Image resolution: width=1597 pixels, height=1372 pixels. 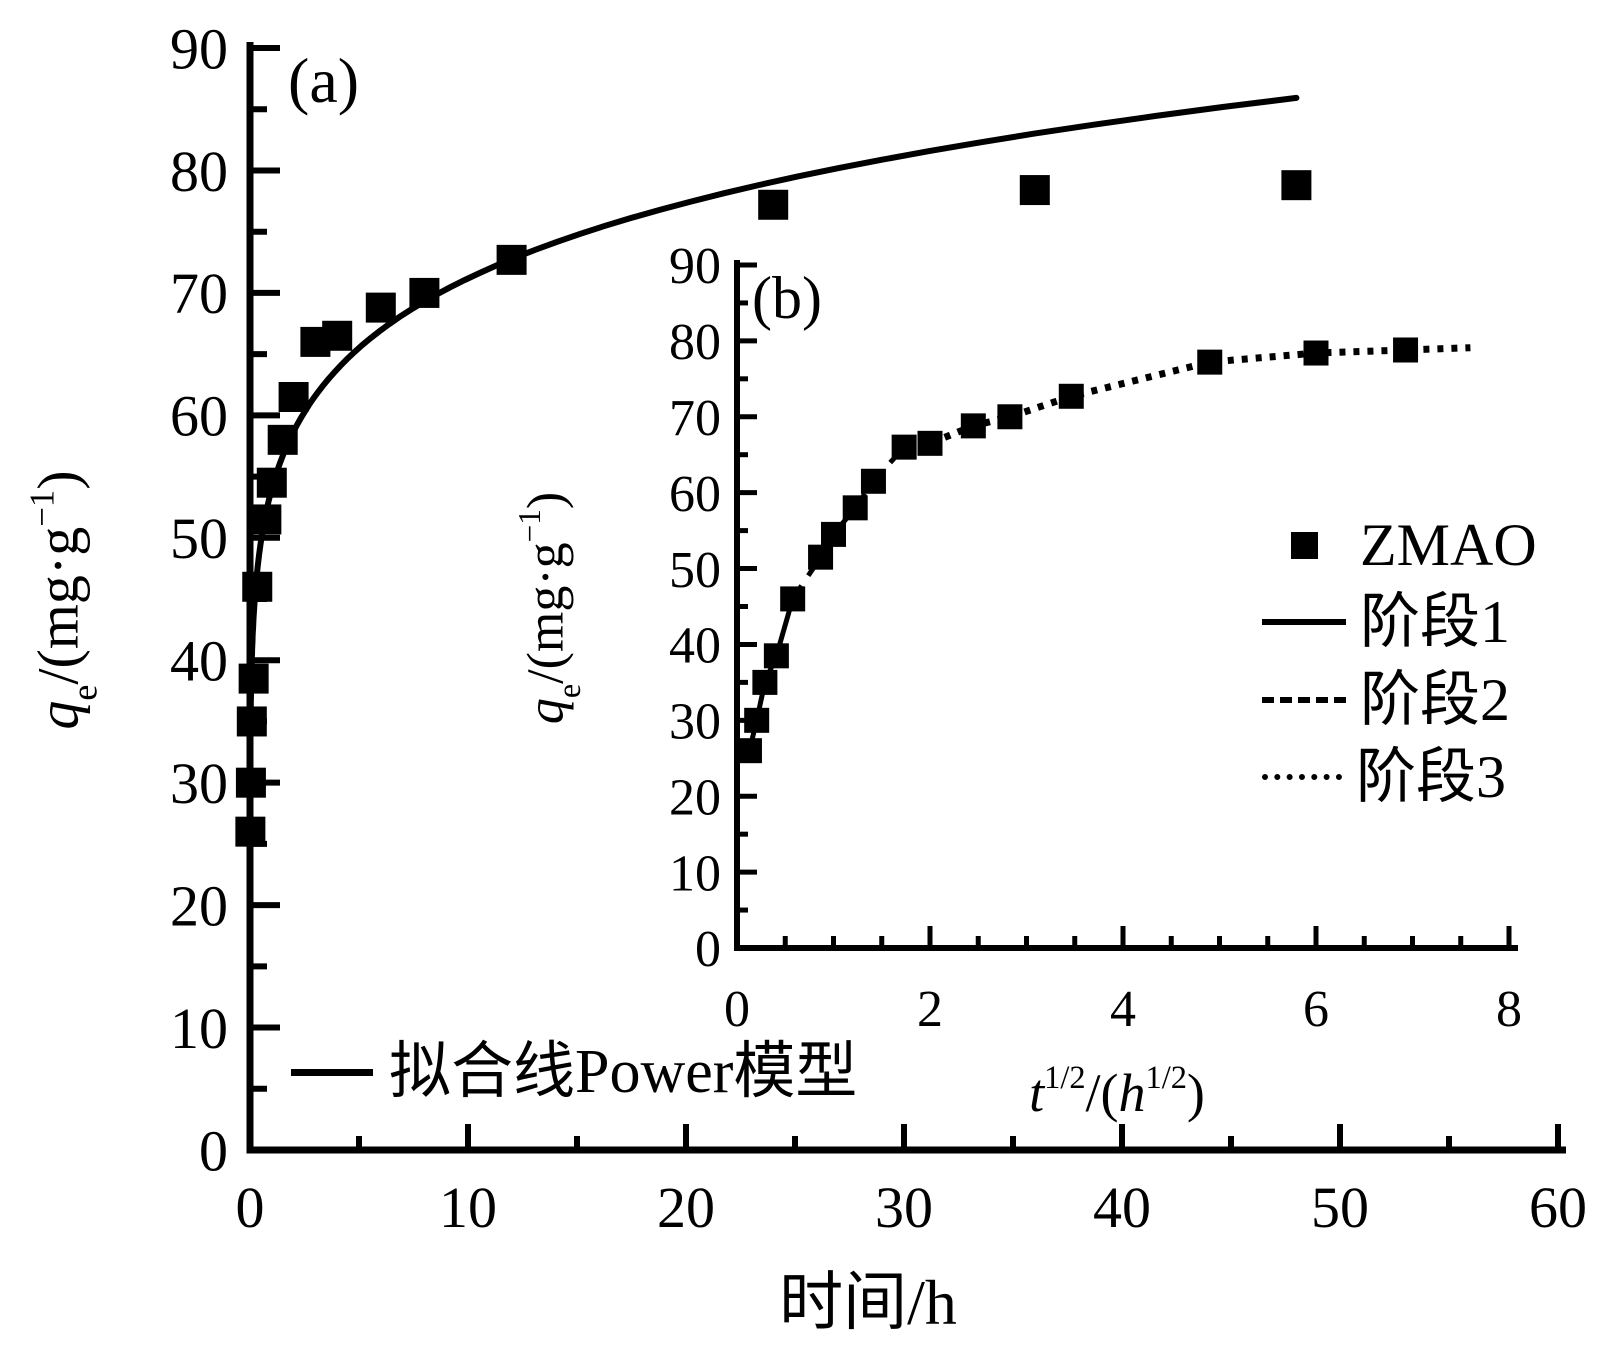 I want to click on inset-y-sup: −1, so click(x=530, y=526).